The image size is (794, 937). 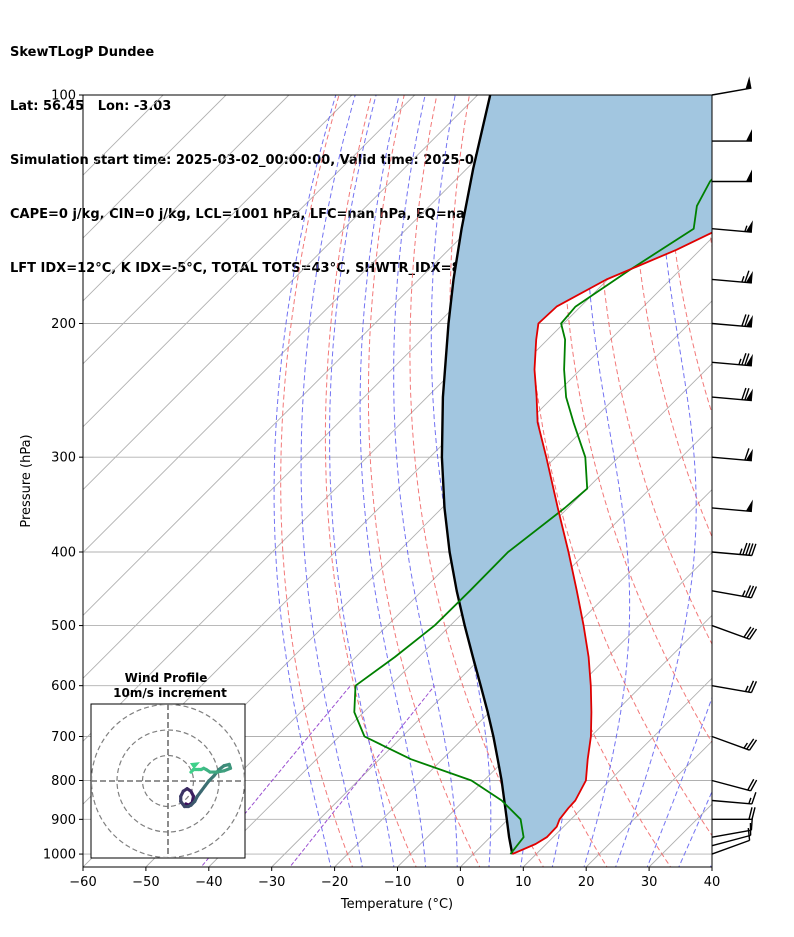 What do you see at coordinates (192, 770) in the screenshot?
I see `hodograph-segment` at bounding box center [192, 770].